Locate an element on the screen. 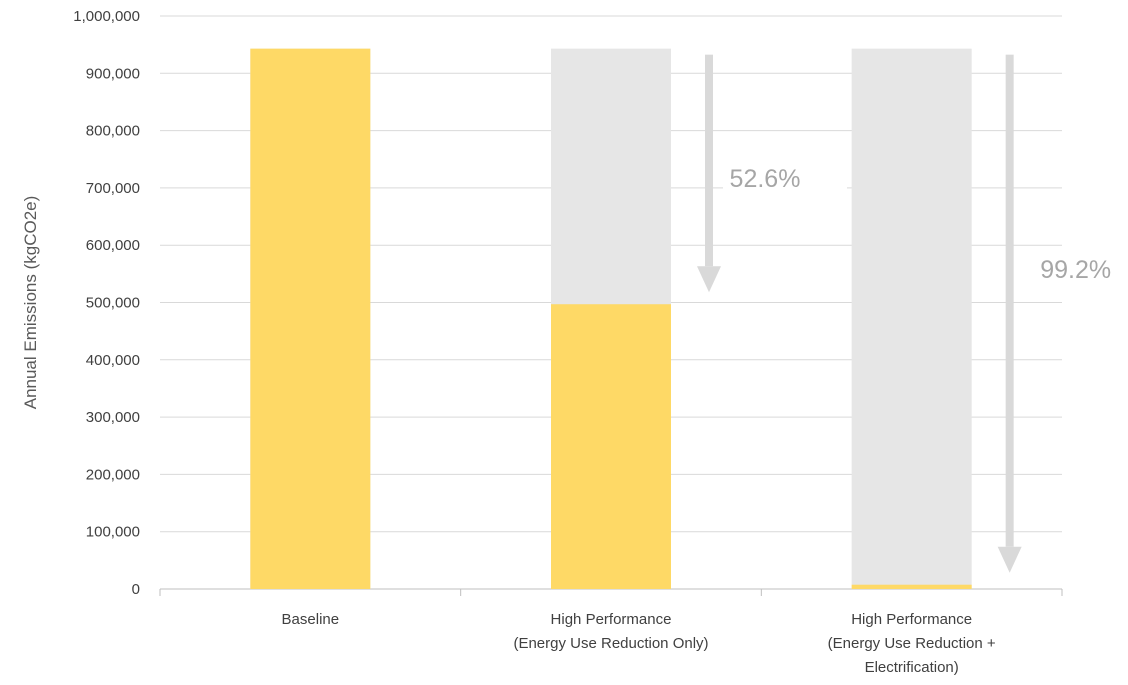 The height and width of the screenshot is (685, 1128). category-label: (Energy Use Reduction Only) is located at coordinates (610, 643).